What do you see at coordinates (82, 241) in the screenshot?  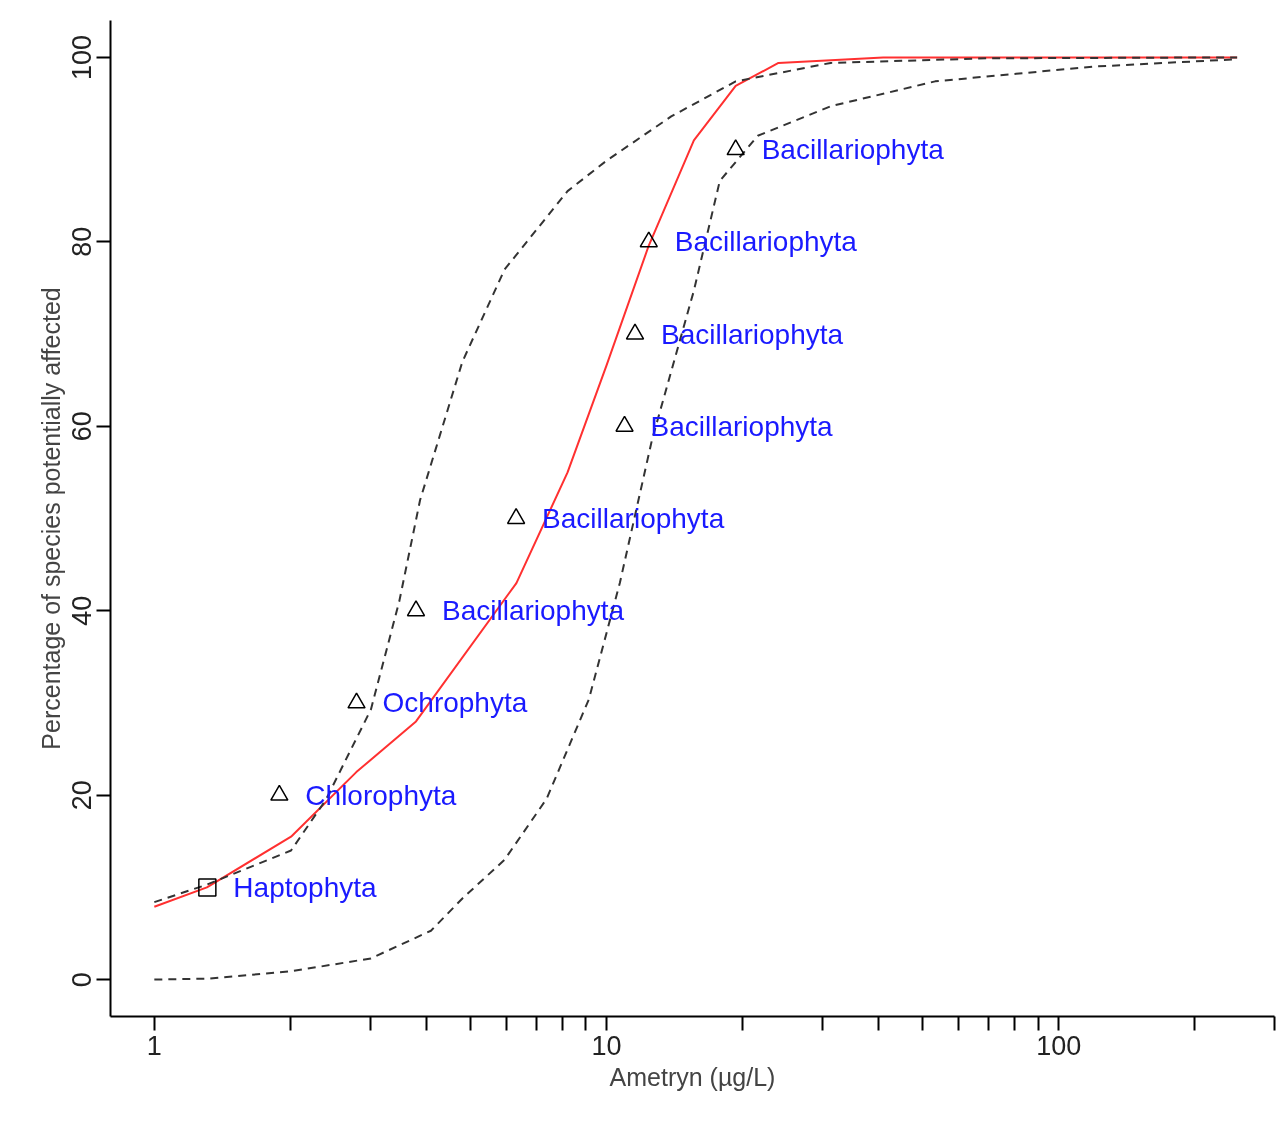 I see `y-tick-label: 80` at bounding box center [82, 241].